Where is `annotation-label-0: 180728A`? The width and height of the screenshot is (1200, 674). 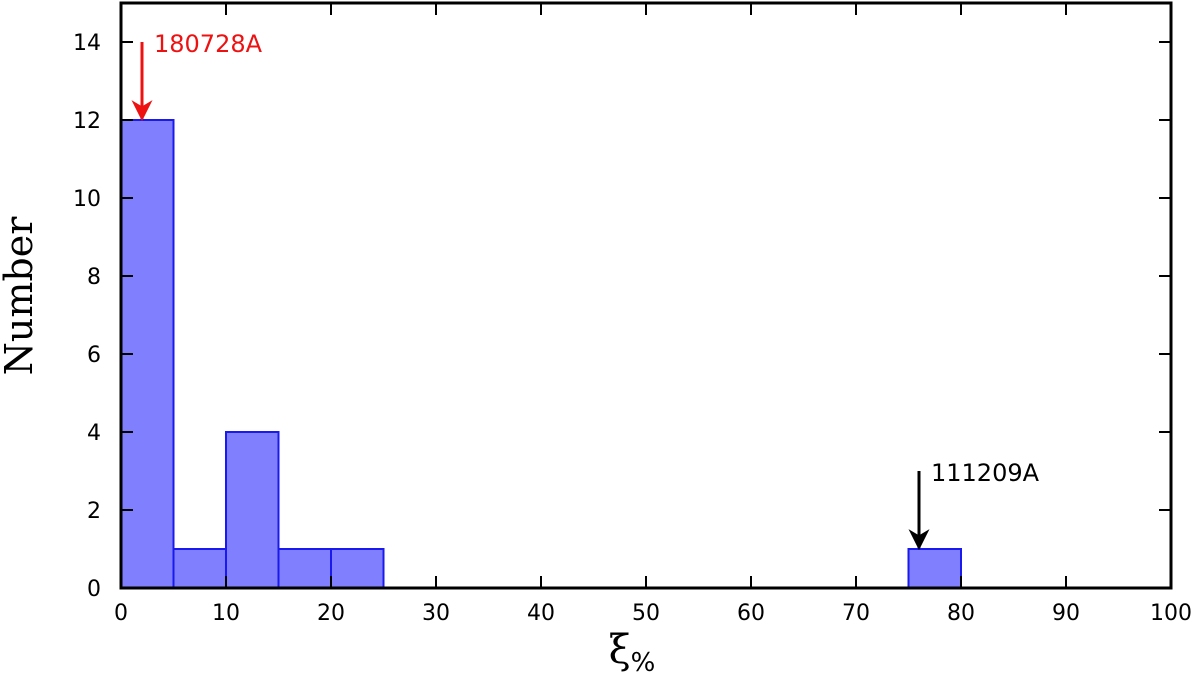 annotation-label-0: 180728A is located at coordinates (208, 44).